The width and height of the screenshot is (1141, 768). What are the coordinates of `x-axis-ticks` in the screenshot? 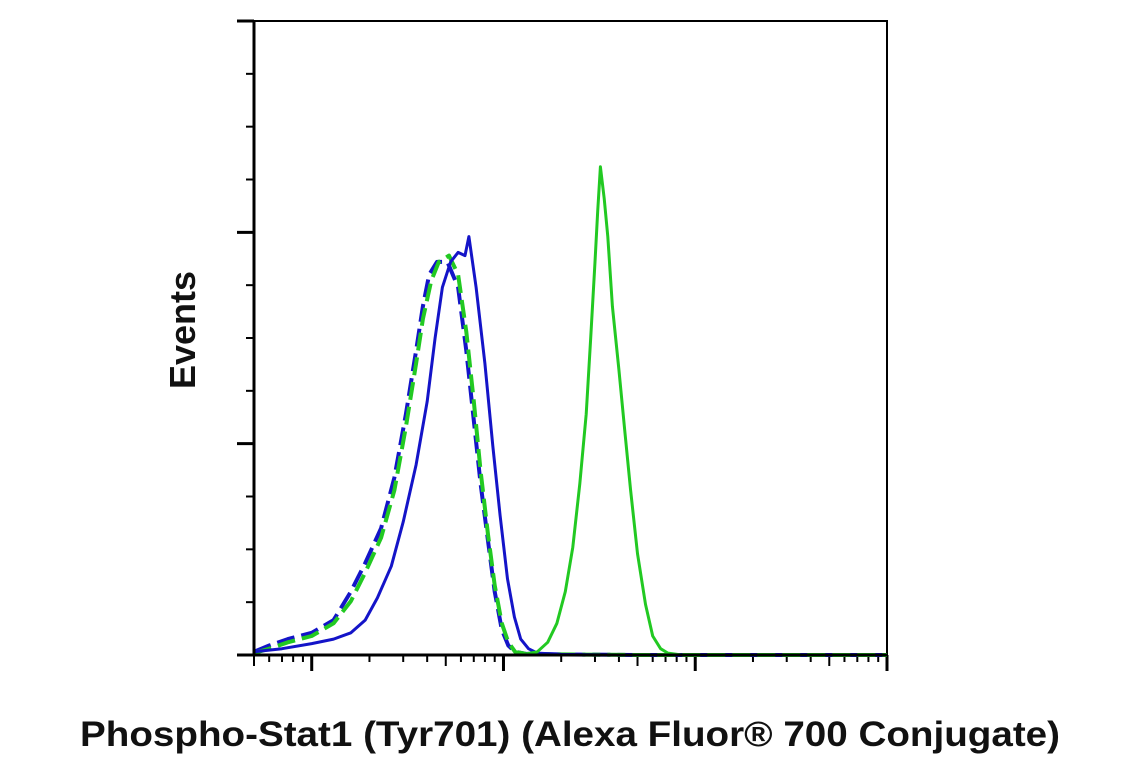 It's located at (571, 663).